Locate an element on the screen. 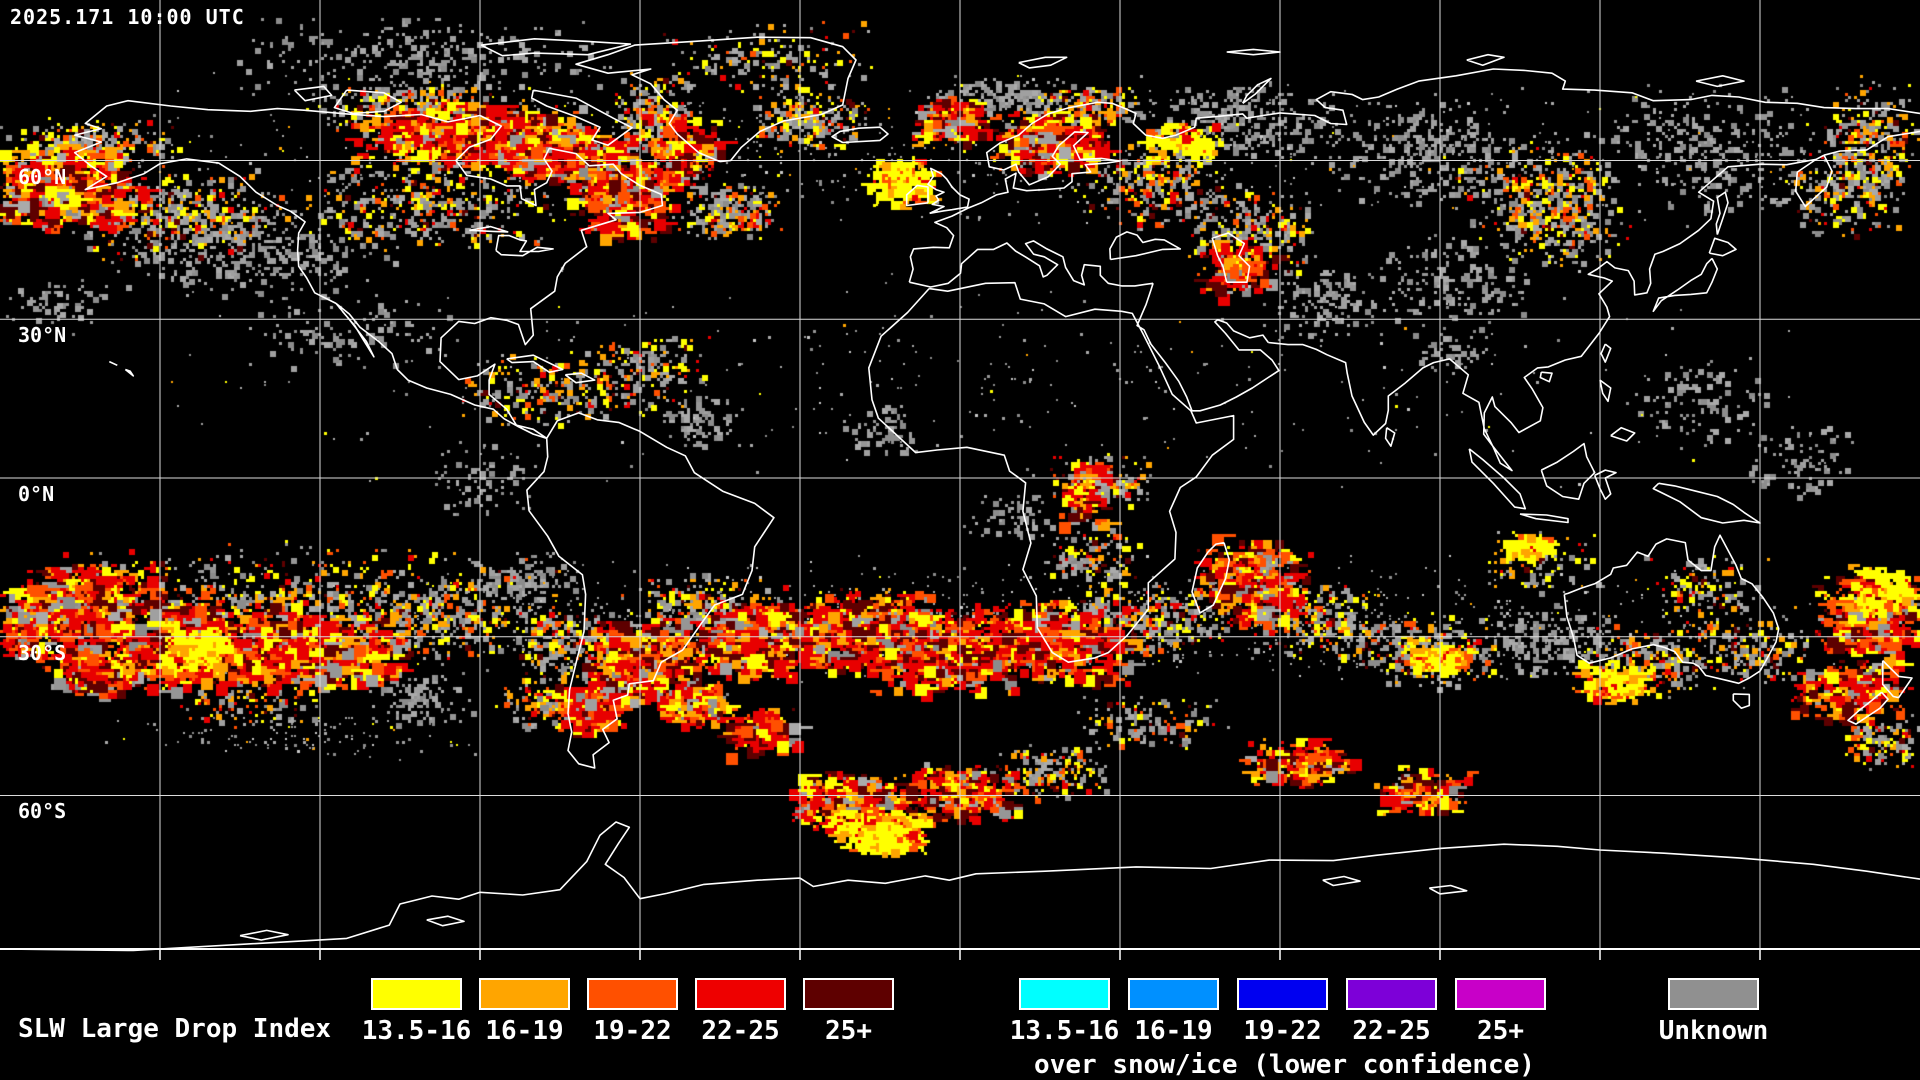  unknown-swatch is located at coordinates (1713, 994).